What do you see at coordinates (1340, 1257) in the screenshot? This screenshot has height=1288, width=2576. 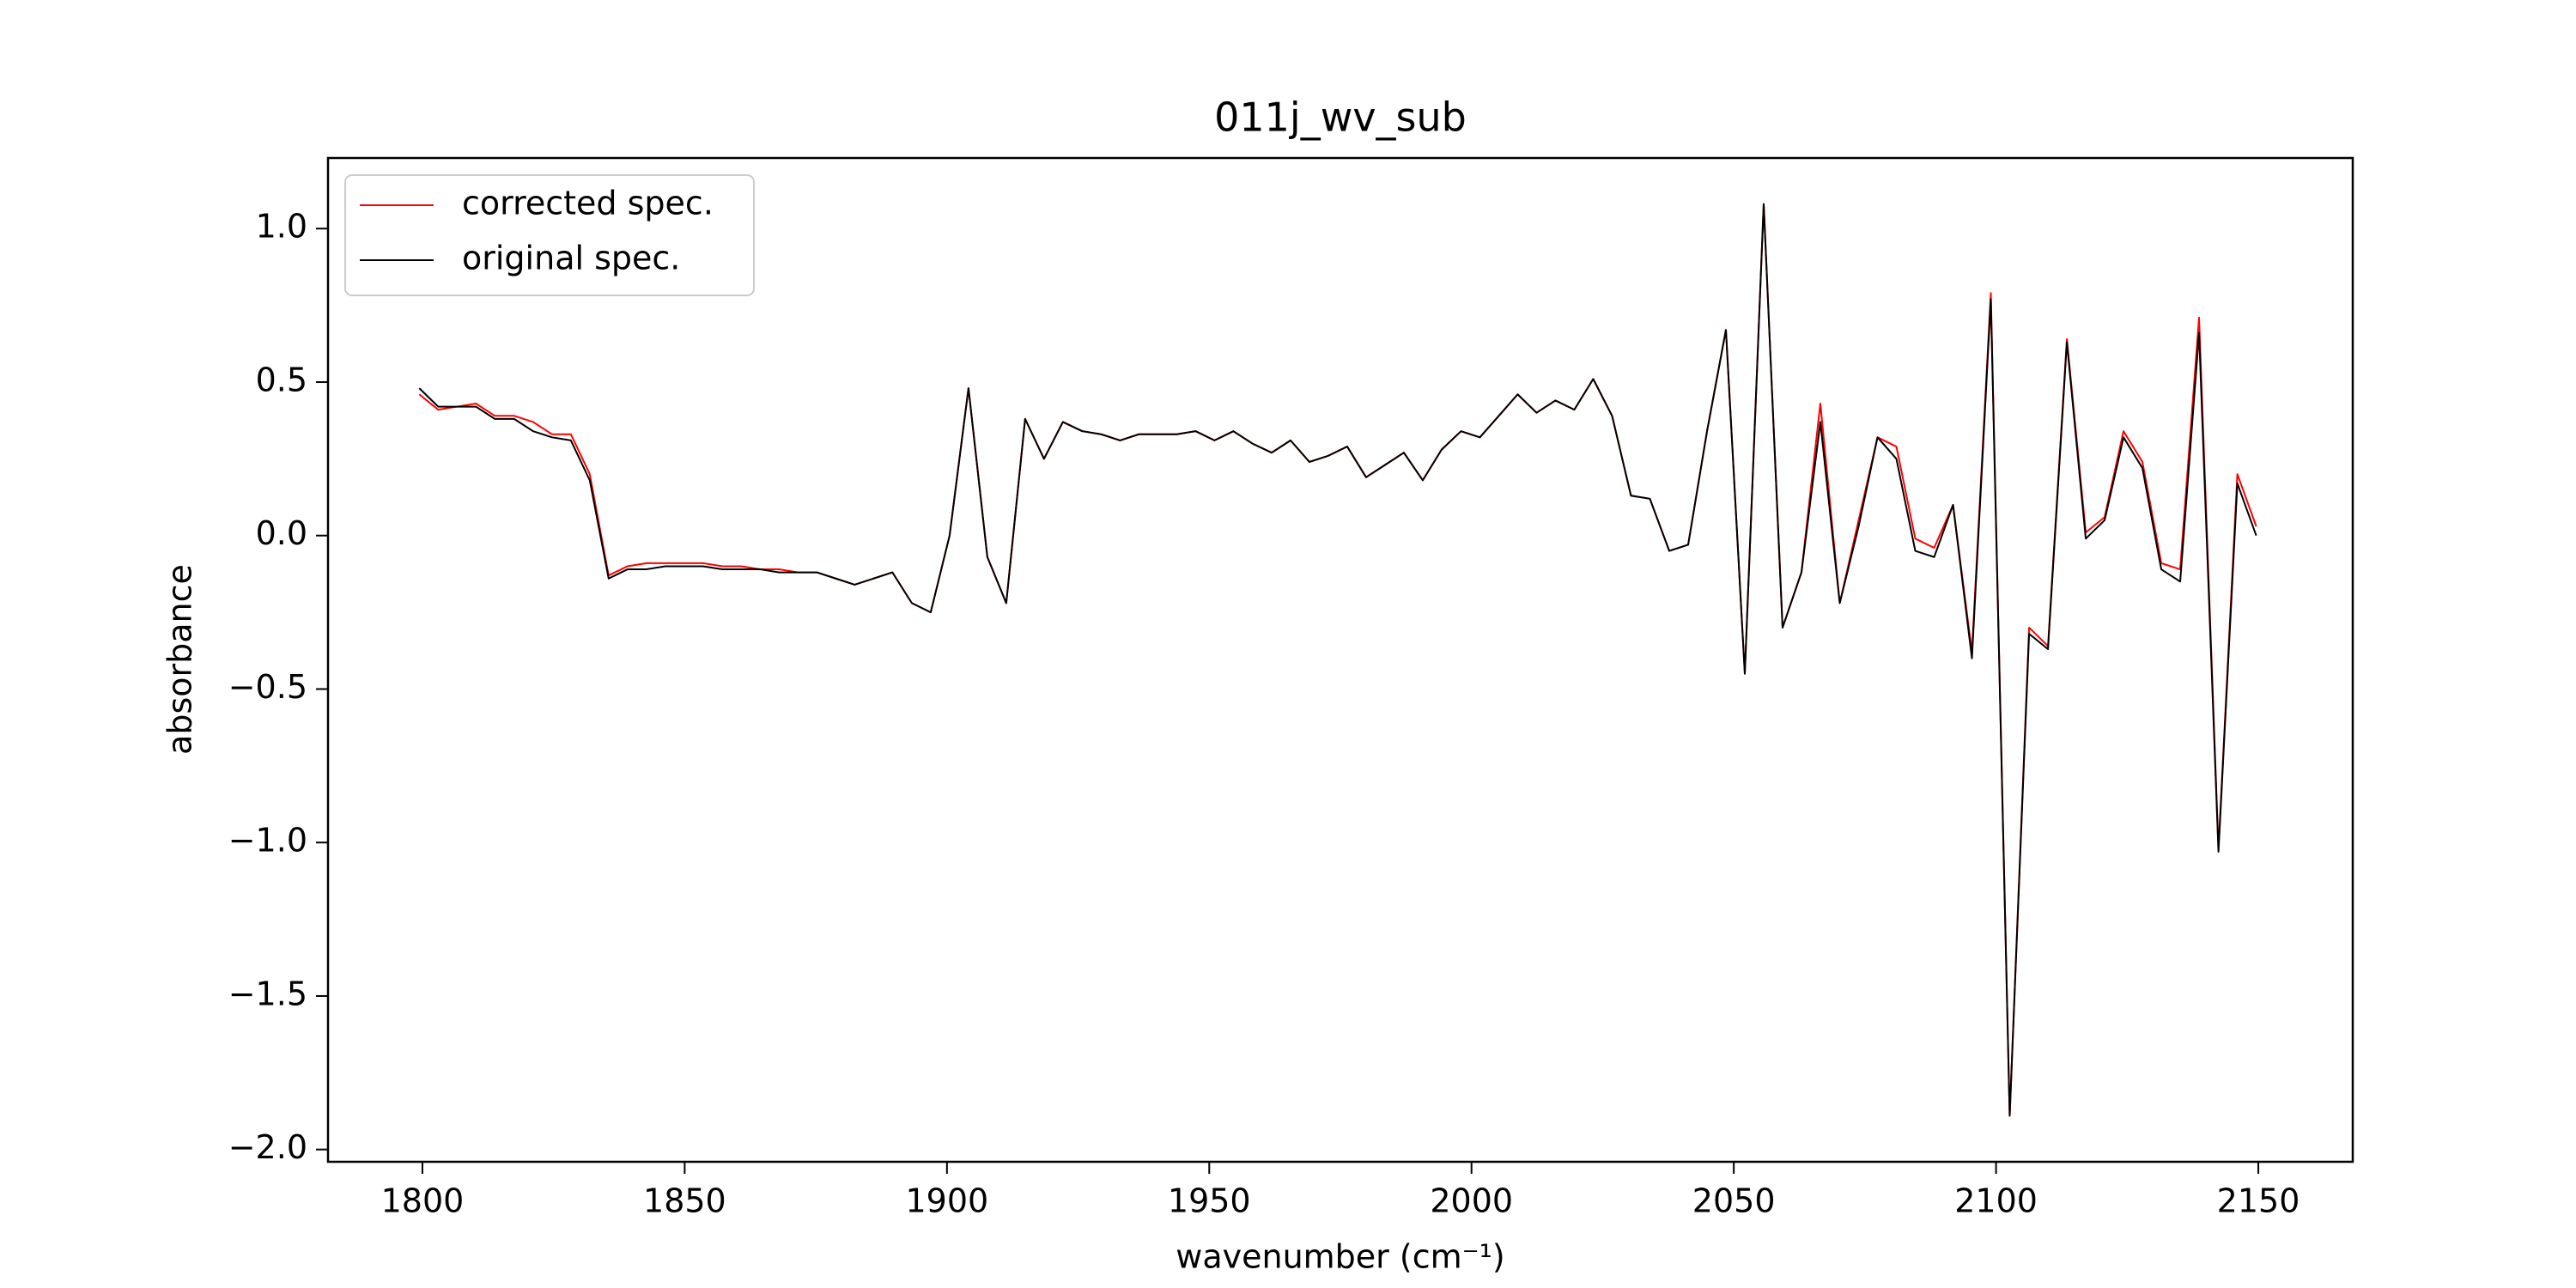 I see `x-axis-label: wavenumber (cm⁻¹)` at bounding box center [1340, 1257].